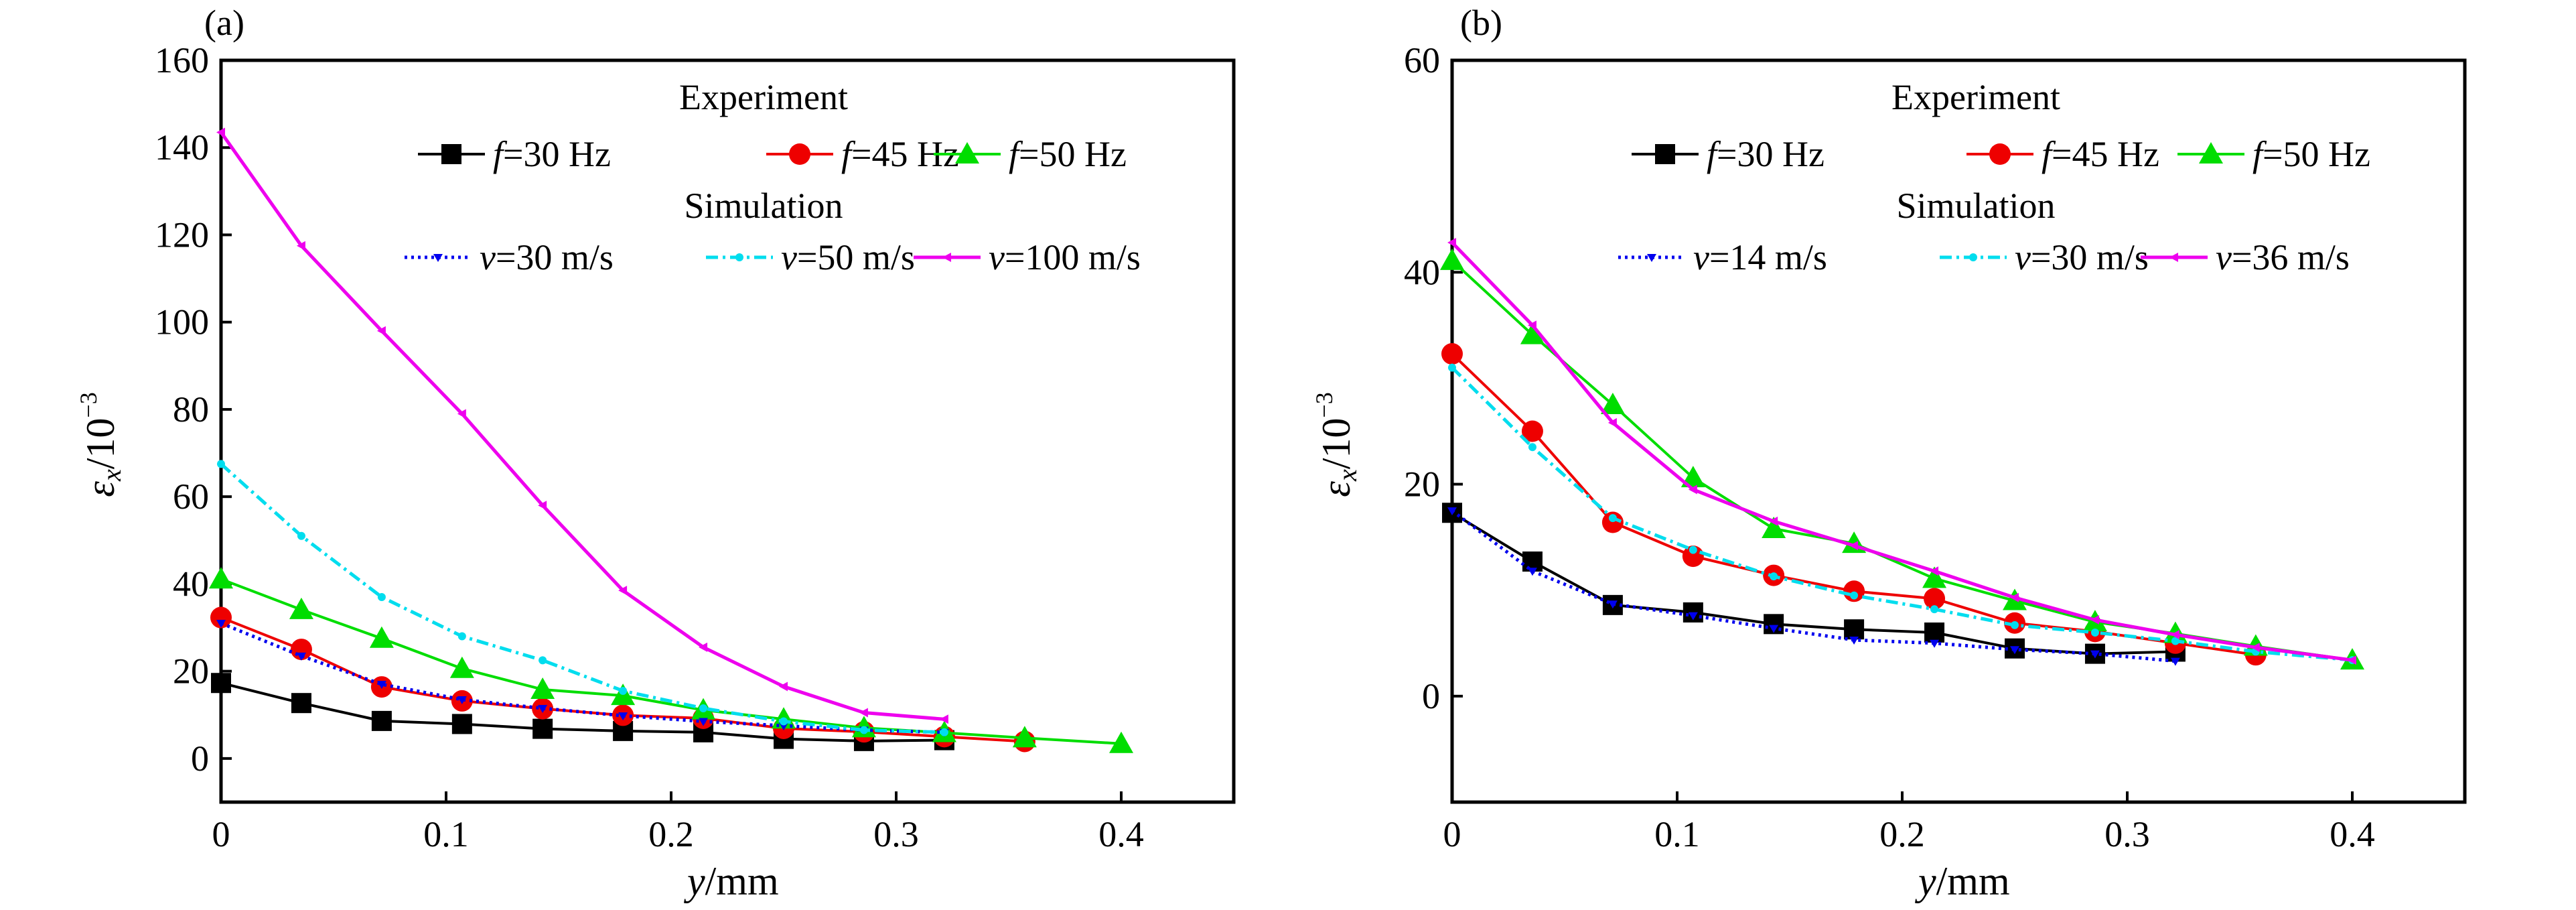 Image resolution: width=2576 pixels, height=910 pixels. I want to click on legend-title-simulation: Simulation, so click(763, 206).